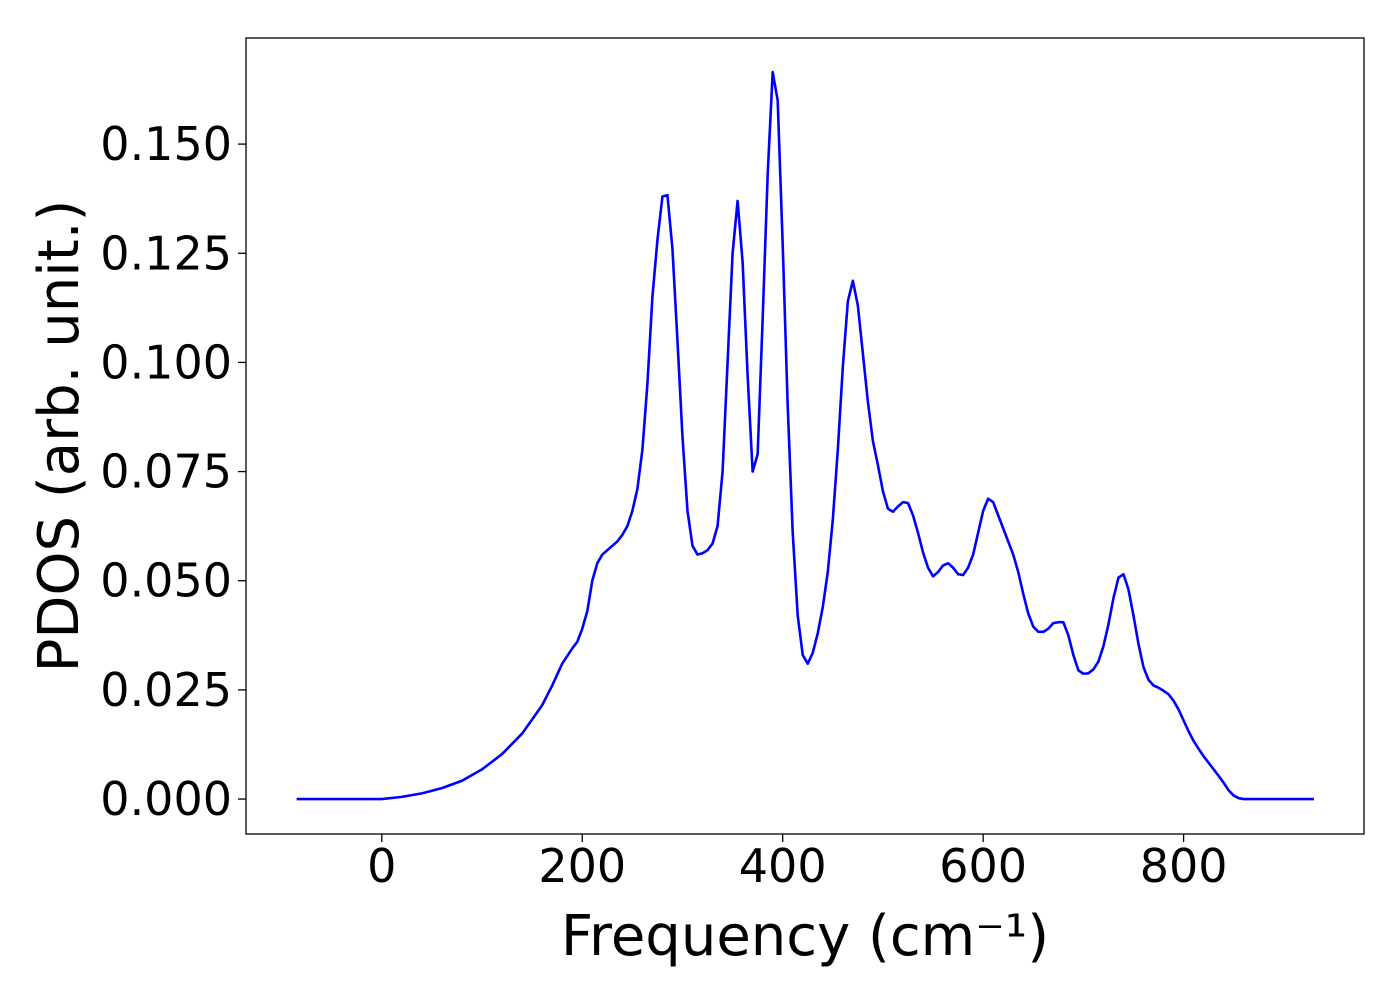 This screenshot has height=1004, width=1400. Describe the element at coordinates (381, 866) in the screenshot. I see `x-tick-label: 0` at that location.